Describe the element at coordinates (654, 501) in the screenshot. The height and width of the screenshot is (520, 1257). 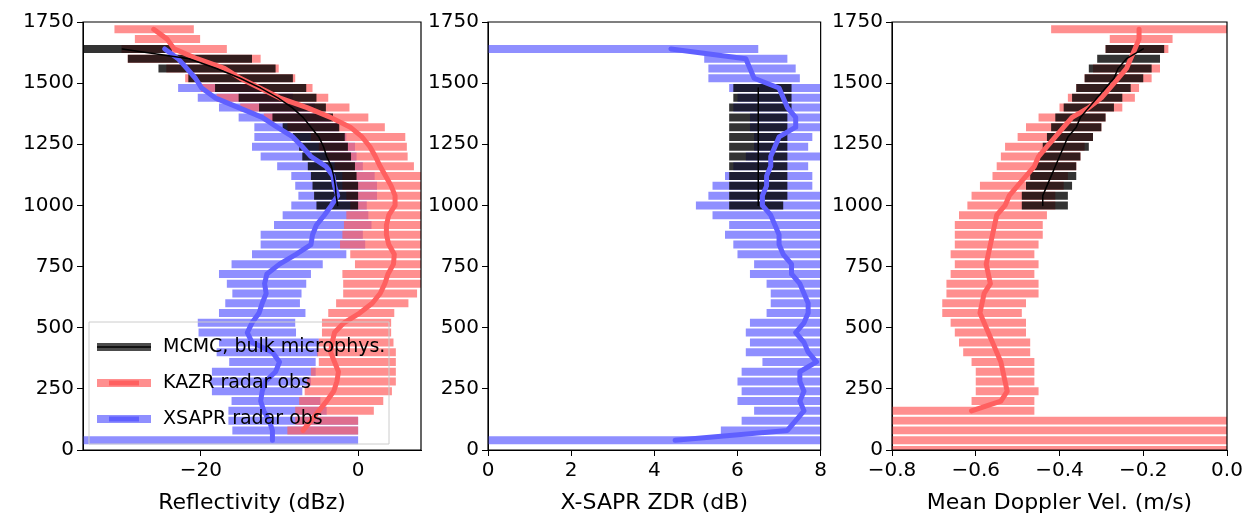
I see `x-axis-title: X-SAPR ZDR (dB)` at that location.